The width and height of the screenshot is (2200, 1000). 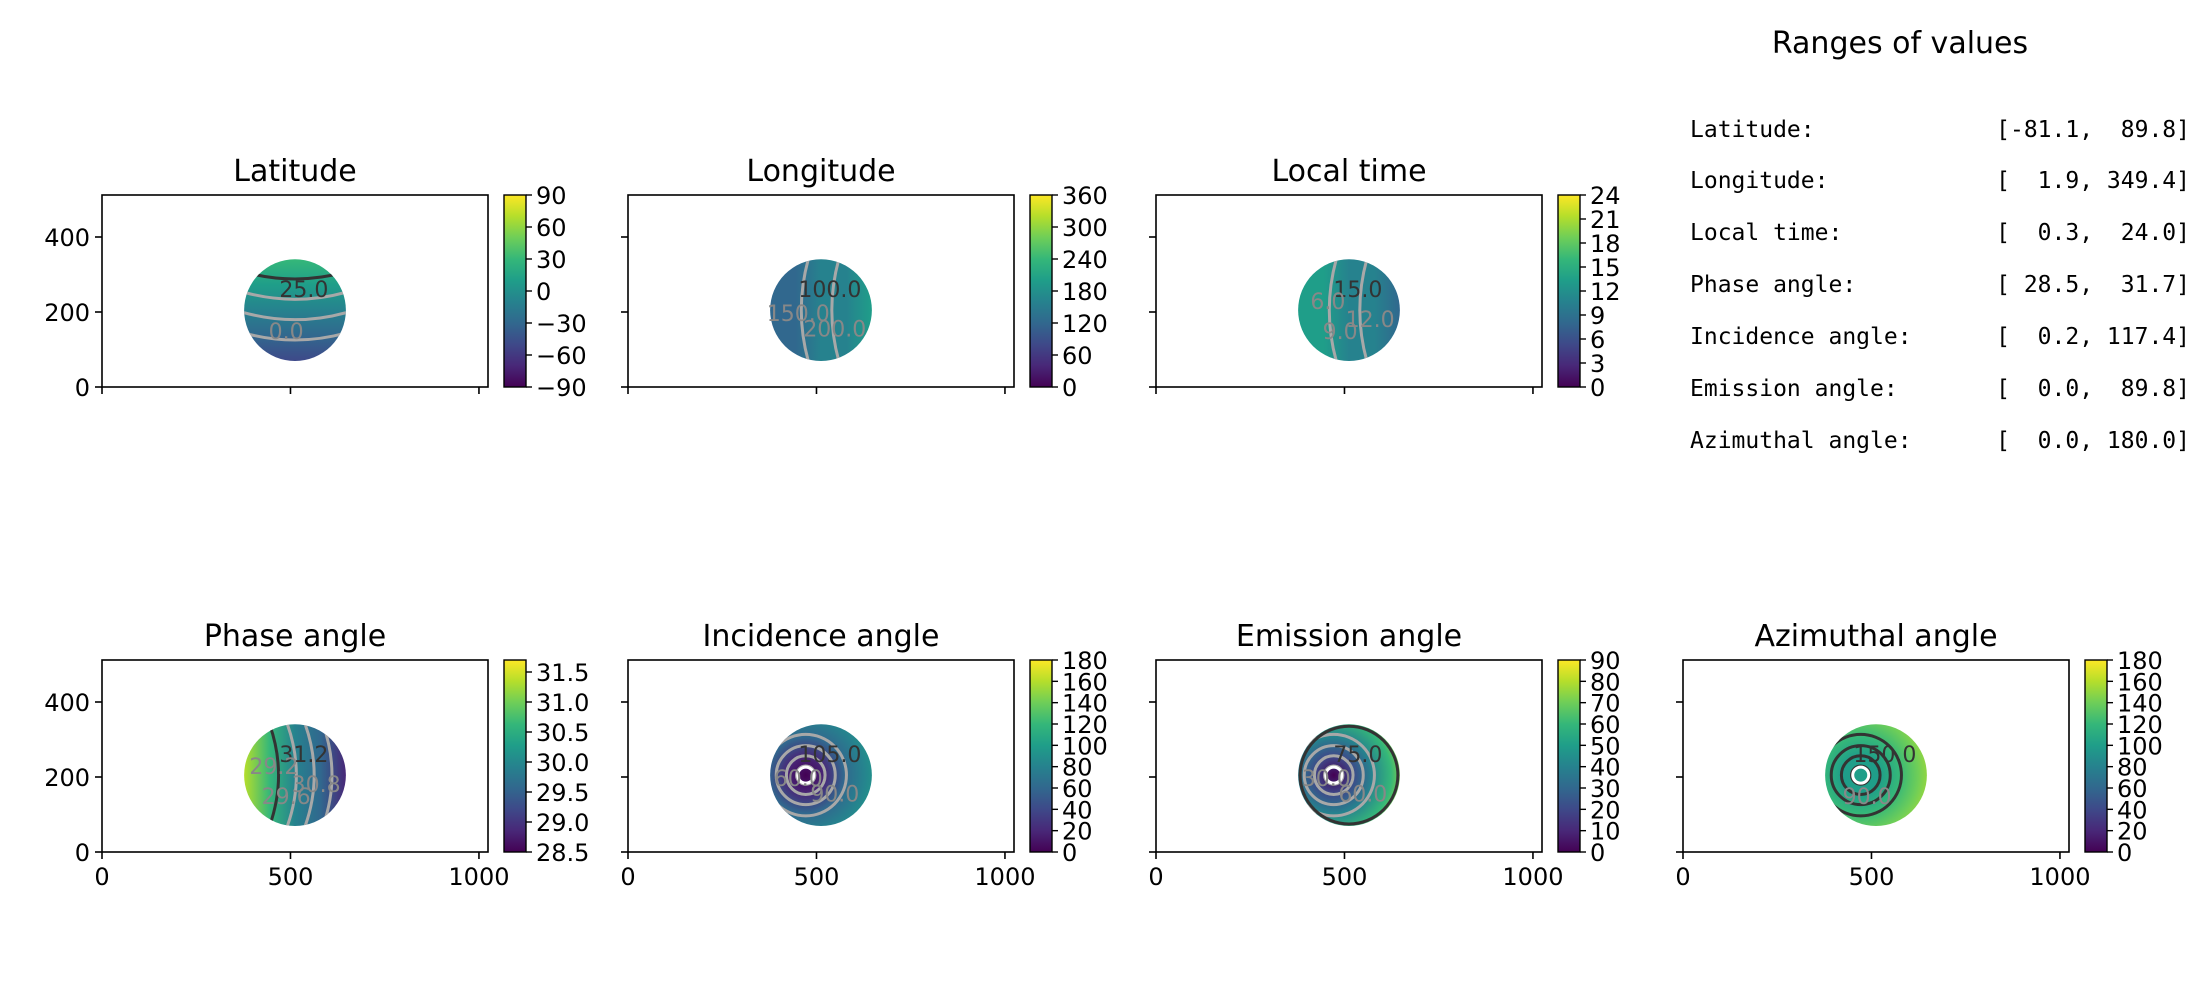 What do you see at coordinates (2093, 130) in the screenshot?
I see `range-value: [-81.1, 89.8]` at bounding box center [2093, 130].